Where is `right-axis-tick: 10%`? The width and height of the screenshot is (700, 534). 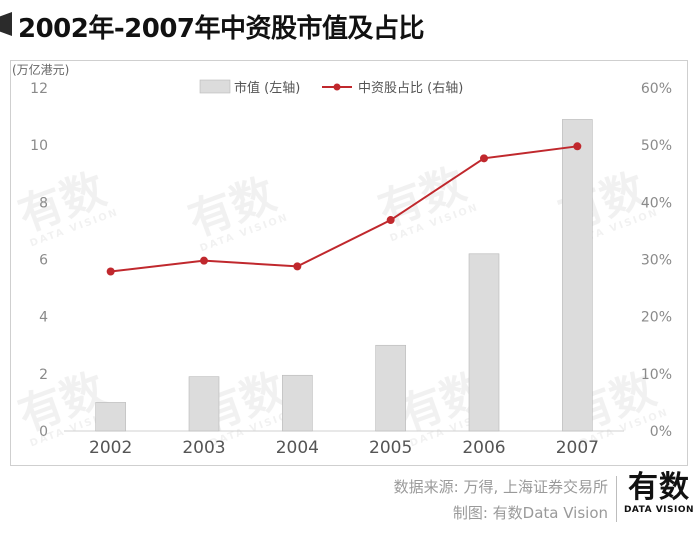
right-axis-tick: 10% is located at coordinates (656, 375).